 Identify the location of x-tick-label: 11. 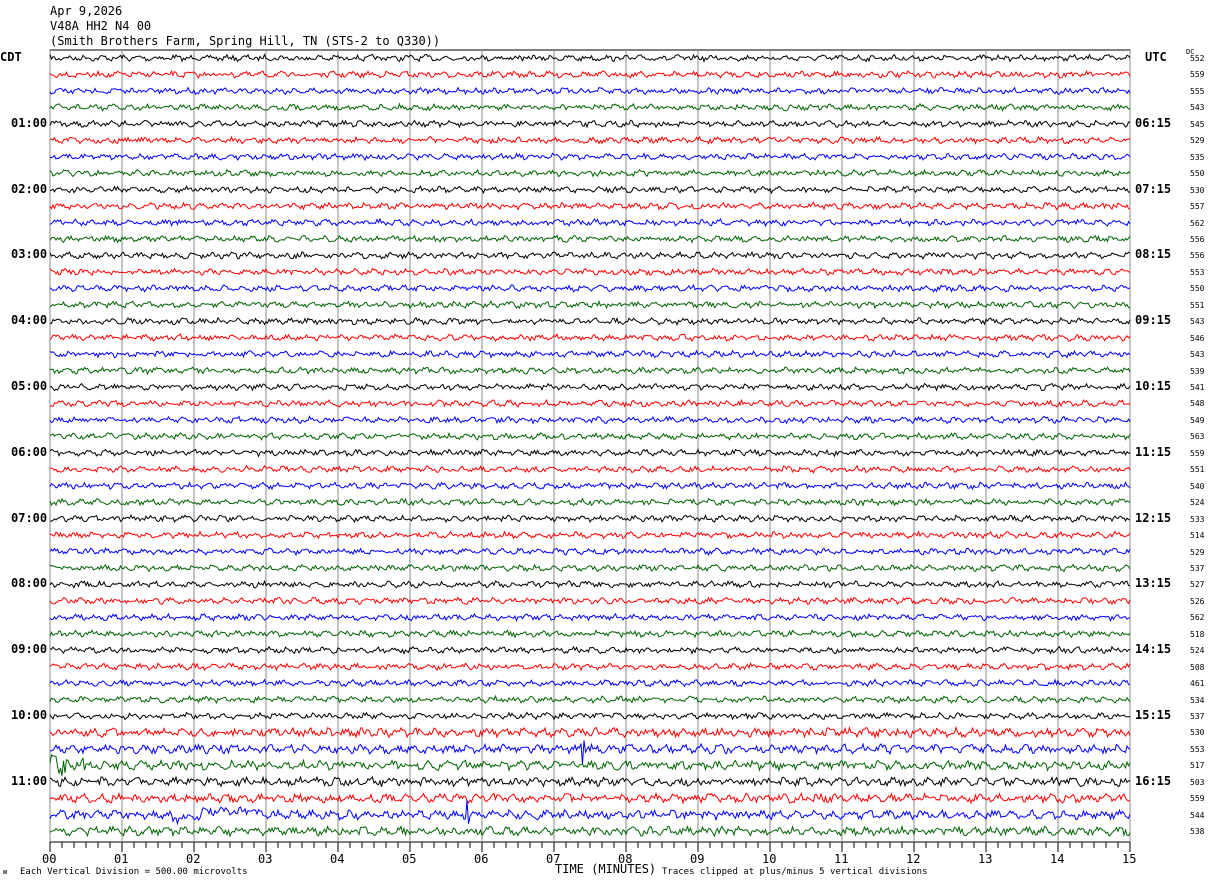
(841, 859).